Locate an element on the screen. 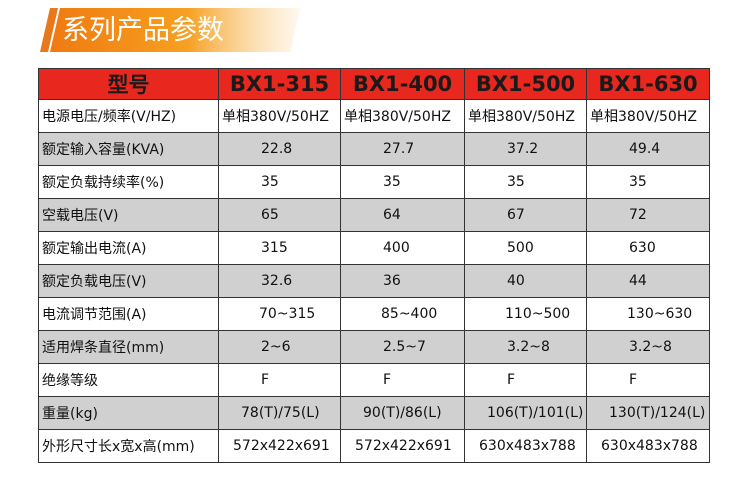 The width and height of the screenshot is (750, 480). cell: 67 is located at coordinates (525, 215).